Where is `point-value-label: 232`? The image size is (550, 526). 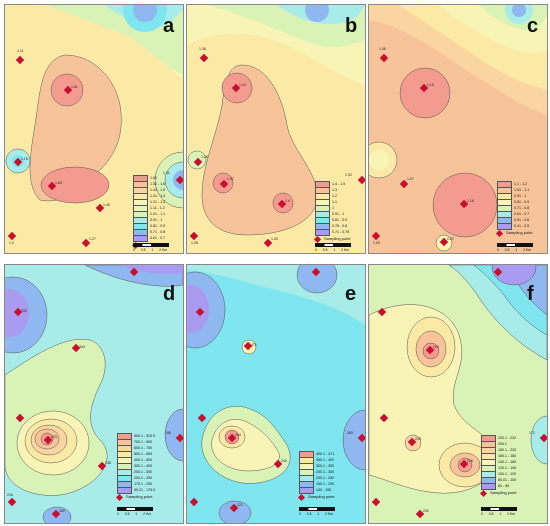
point-value-label: 232 is located at coordinates (426, 511).